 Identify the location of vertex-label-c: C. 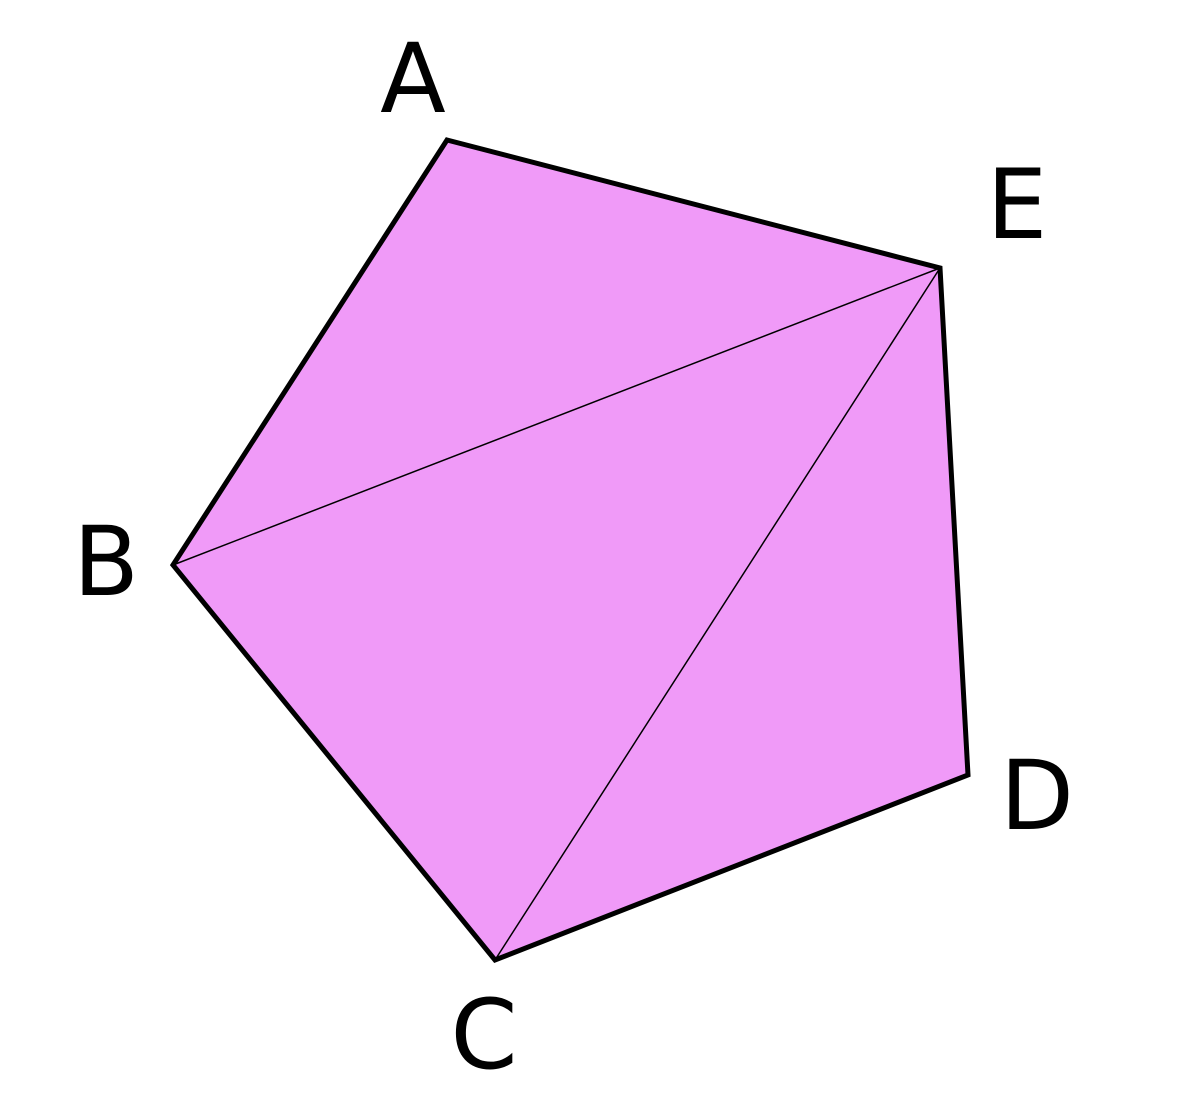
(483, 1035).